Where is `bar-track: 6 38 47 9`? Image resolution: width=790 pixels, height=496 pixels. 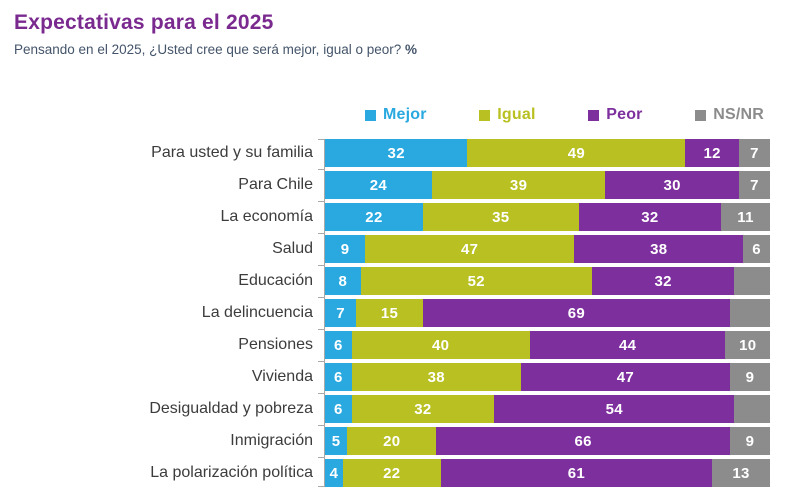 bar-track: 6 38 47 9 is located at coordinates (547, 377).